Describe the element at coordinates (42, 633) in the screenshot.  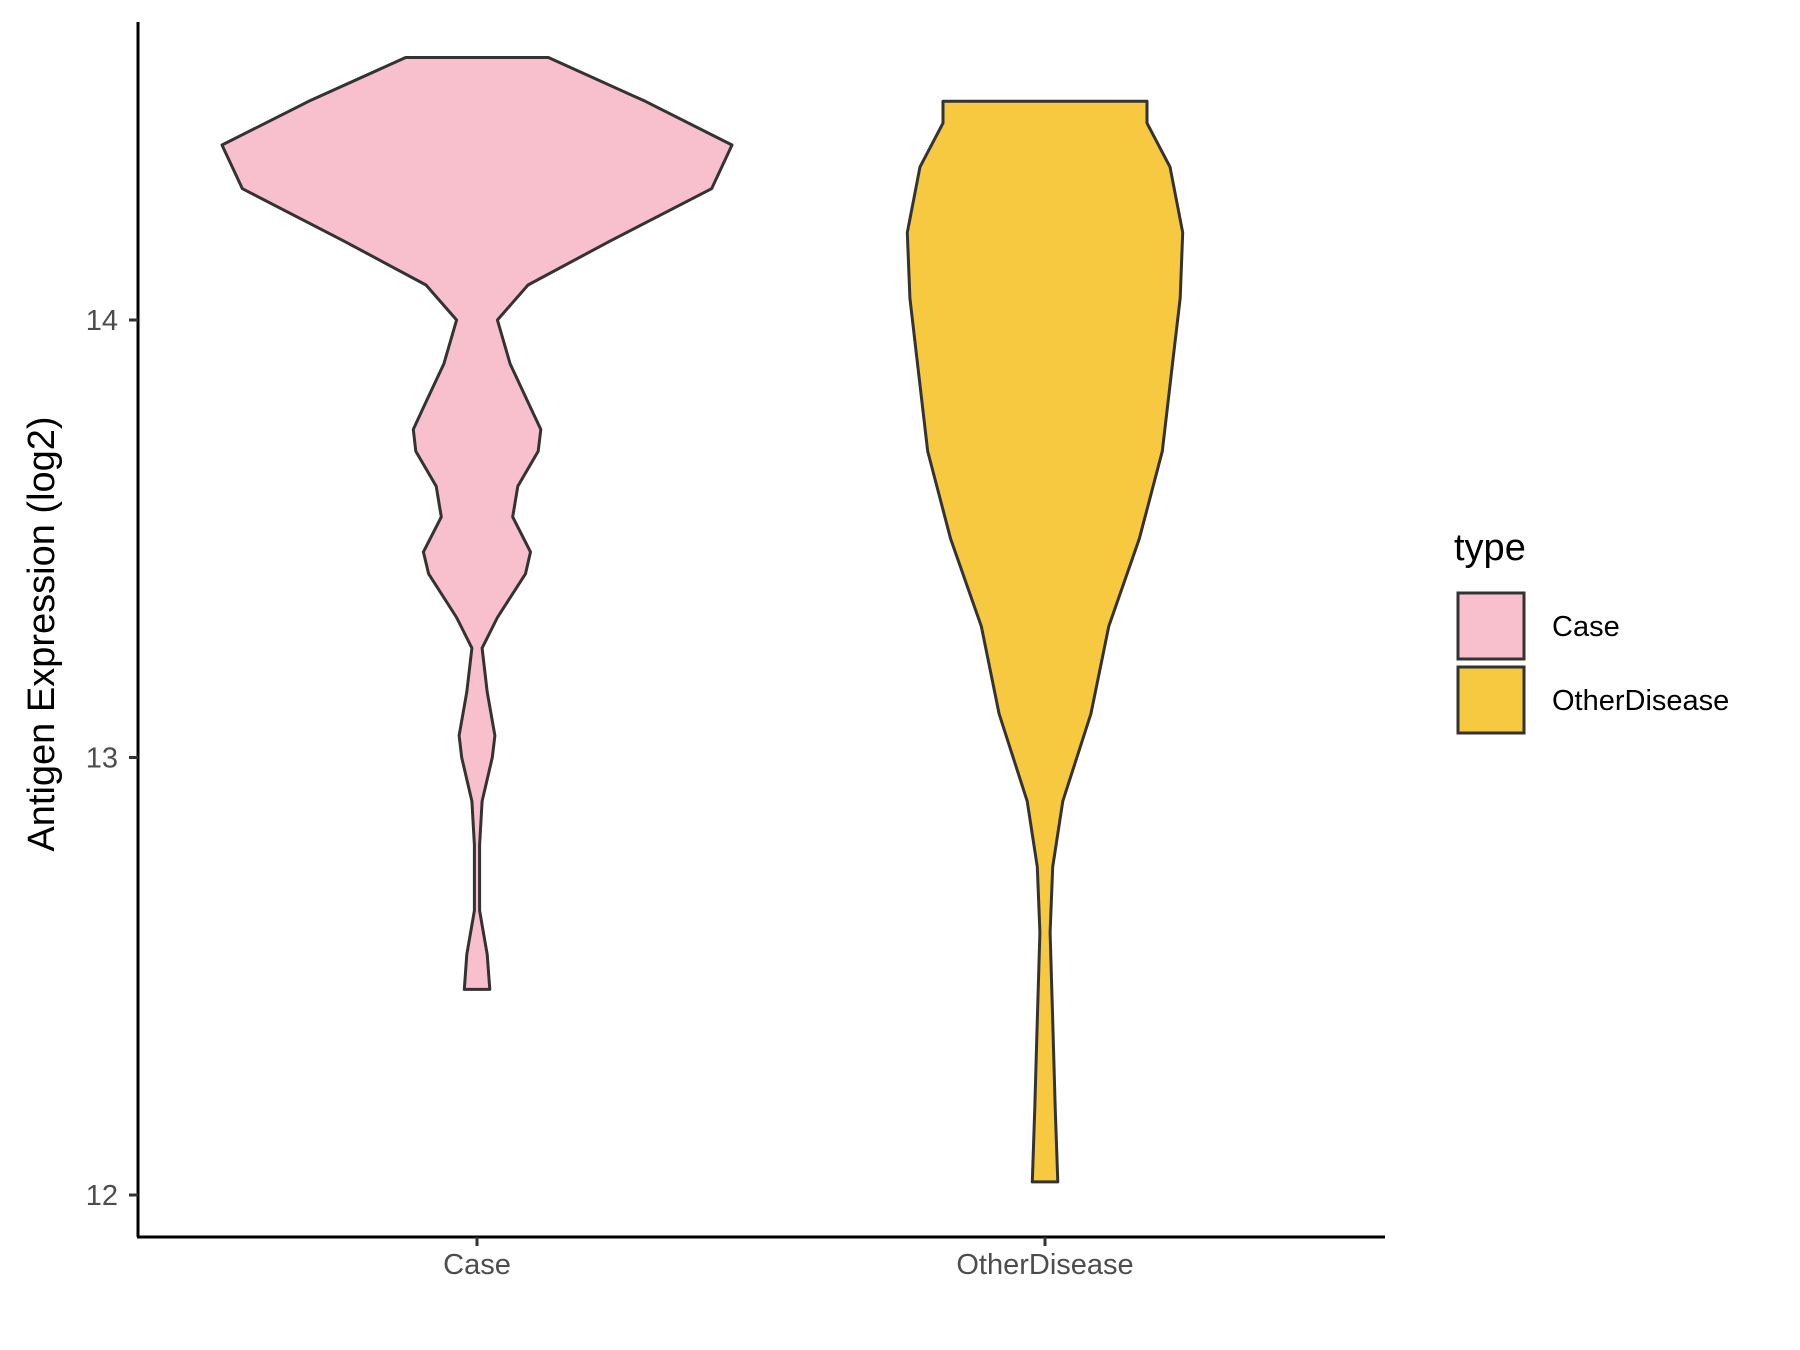
I see `y-axis-title: Antigen Expression (log2)` at that location.